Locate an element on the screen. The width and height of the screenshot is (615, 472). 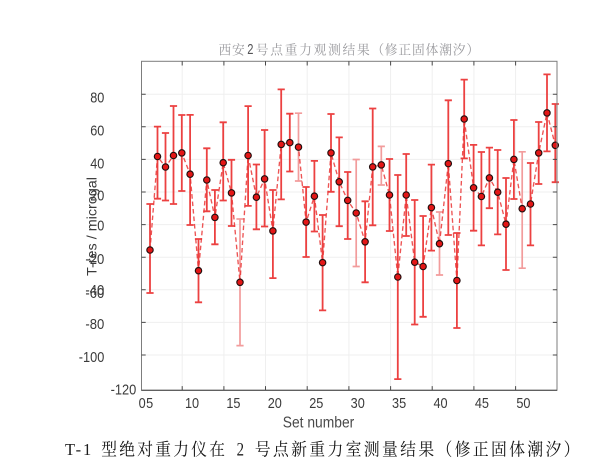
svg-text: -60 is located at coordinates (94, 294).